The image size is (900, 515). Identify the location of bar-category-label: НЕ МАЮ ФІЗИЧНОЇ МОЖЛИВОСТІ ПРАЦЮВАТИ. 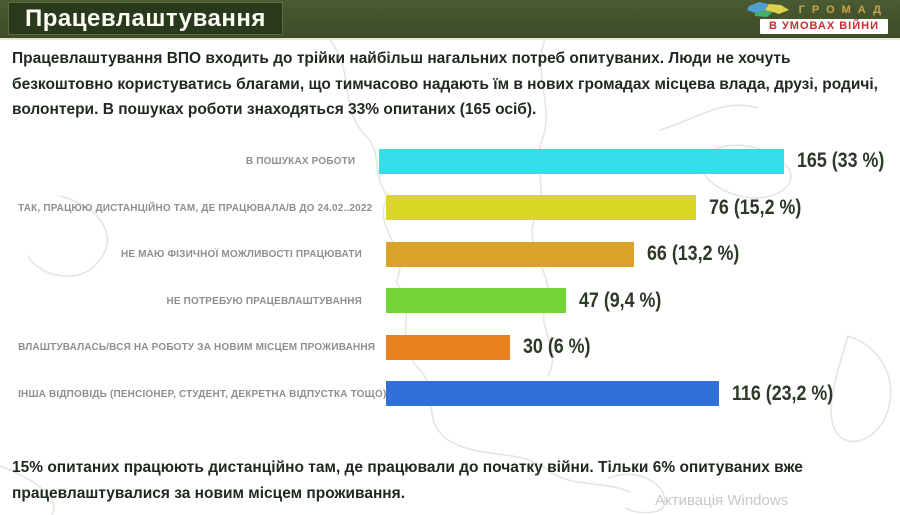
(241, 254).